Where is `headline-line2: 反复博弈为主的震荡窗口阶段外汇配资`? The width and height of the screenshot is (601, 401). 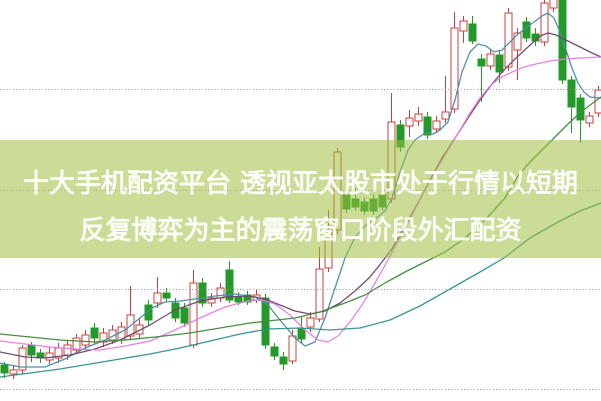
headline-line2: 反复博弈为主的震荡窗口阶段外汇配资 is located at coordinates (300, 230).